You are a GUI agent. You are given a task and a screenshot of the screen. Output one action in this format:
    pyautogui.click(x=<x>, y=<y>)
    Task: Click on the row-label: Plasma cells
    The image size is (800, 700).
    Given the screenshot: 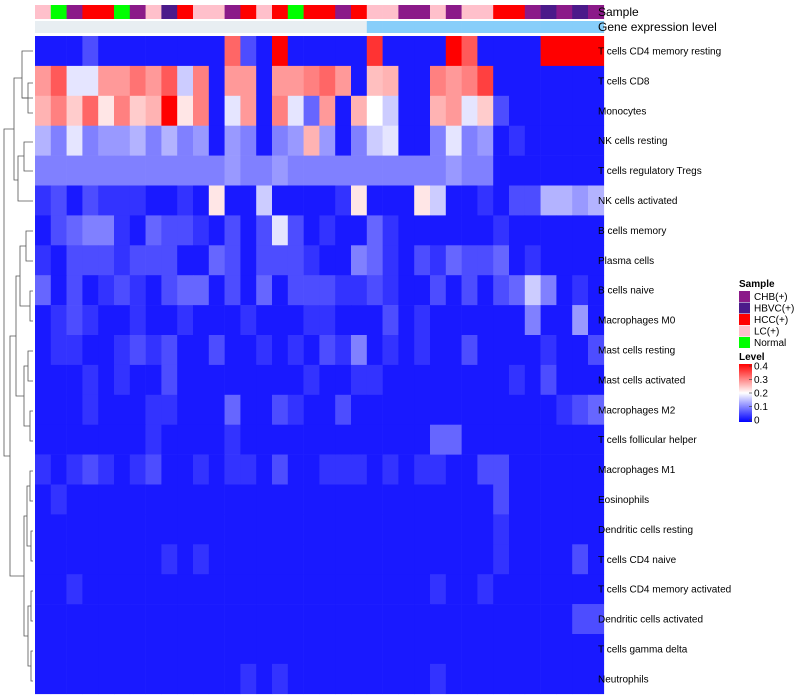 What is the action you would take?
    pyautogui.click(x=626, y=261)
    